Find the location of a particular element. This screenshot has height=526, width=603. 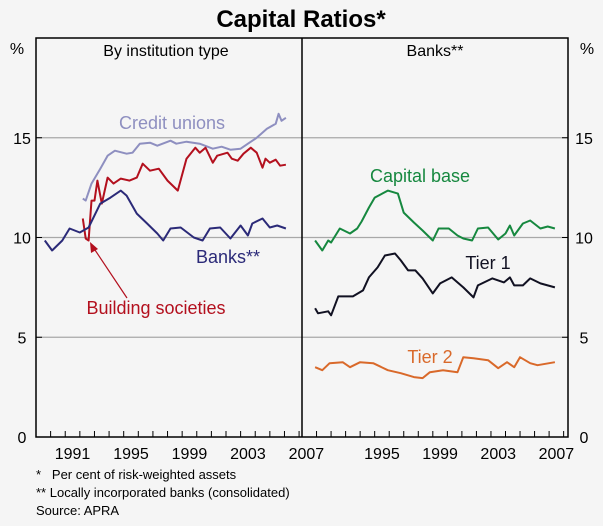

series-line-banks is located at coordinates (165, 220).